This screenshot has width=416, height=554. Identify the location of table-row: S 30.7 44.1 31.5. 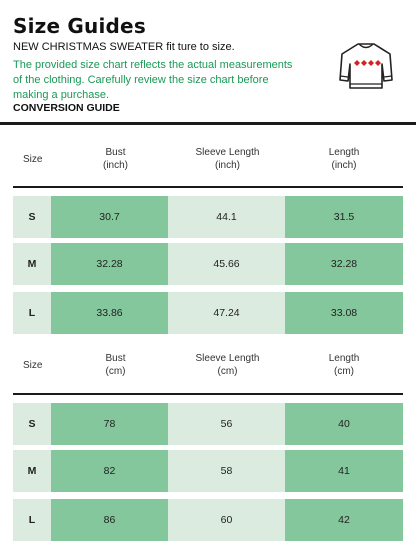
(208, 217).